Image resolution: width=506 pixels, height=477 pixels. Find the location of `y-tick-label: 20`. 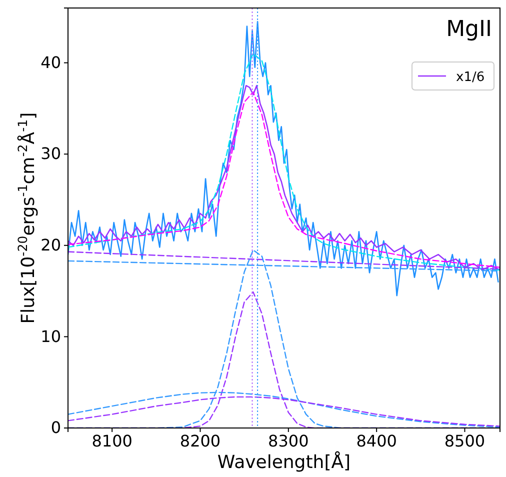

y-tick-label: 20 is located at coordinates (50, 245).